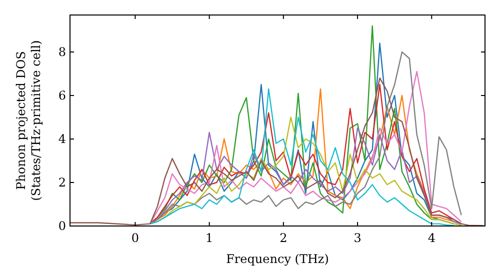  I want to click on y-tick-label: 8, so click(62, 52).